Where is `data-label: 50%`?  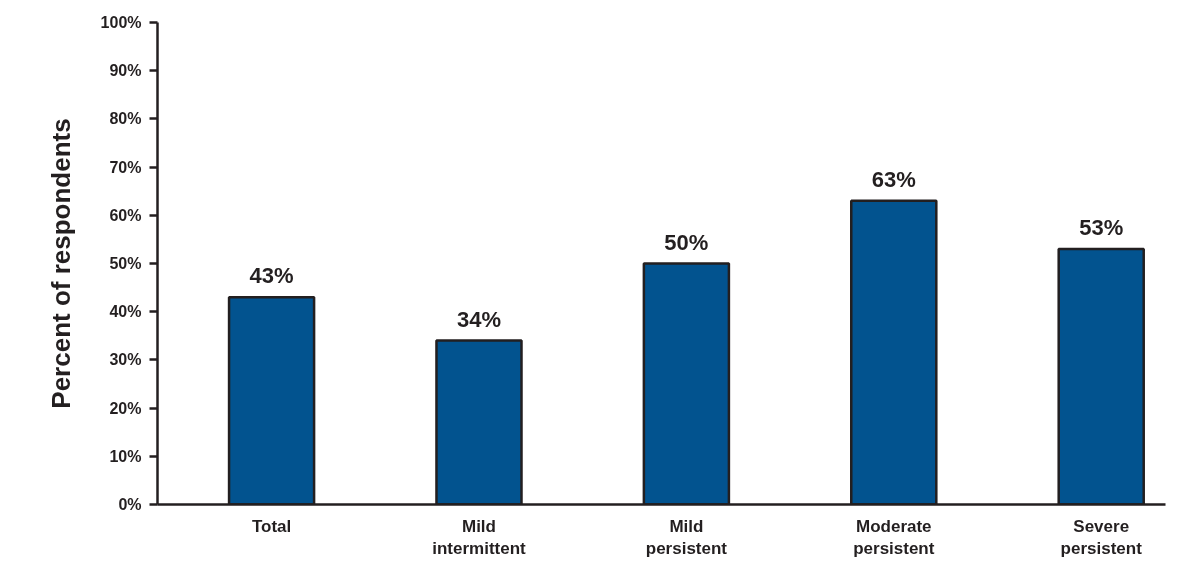
data-label: 50% is located at coordinates (686, 242).